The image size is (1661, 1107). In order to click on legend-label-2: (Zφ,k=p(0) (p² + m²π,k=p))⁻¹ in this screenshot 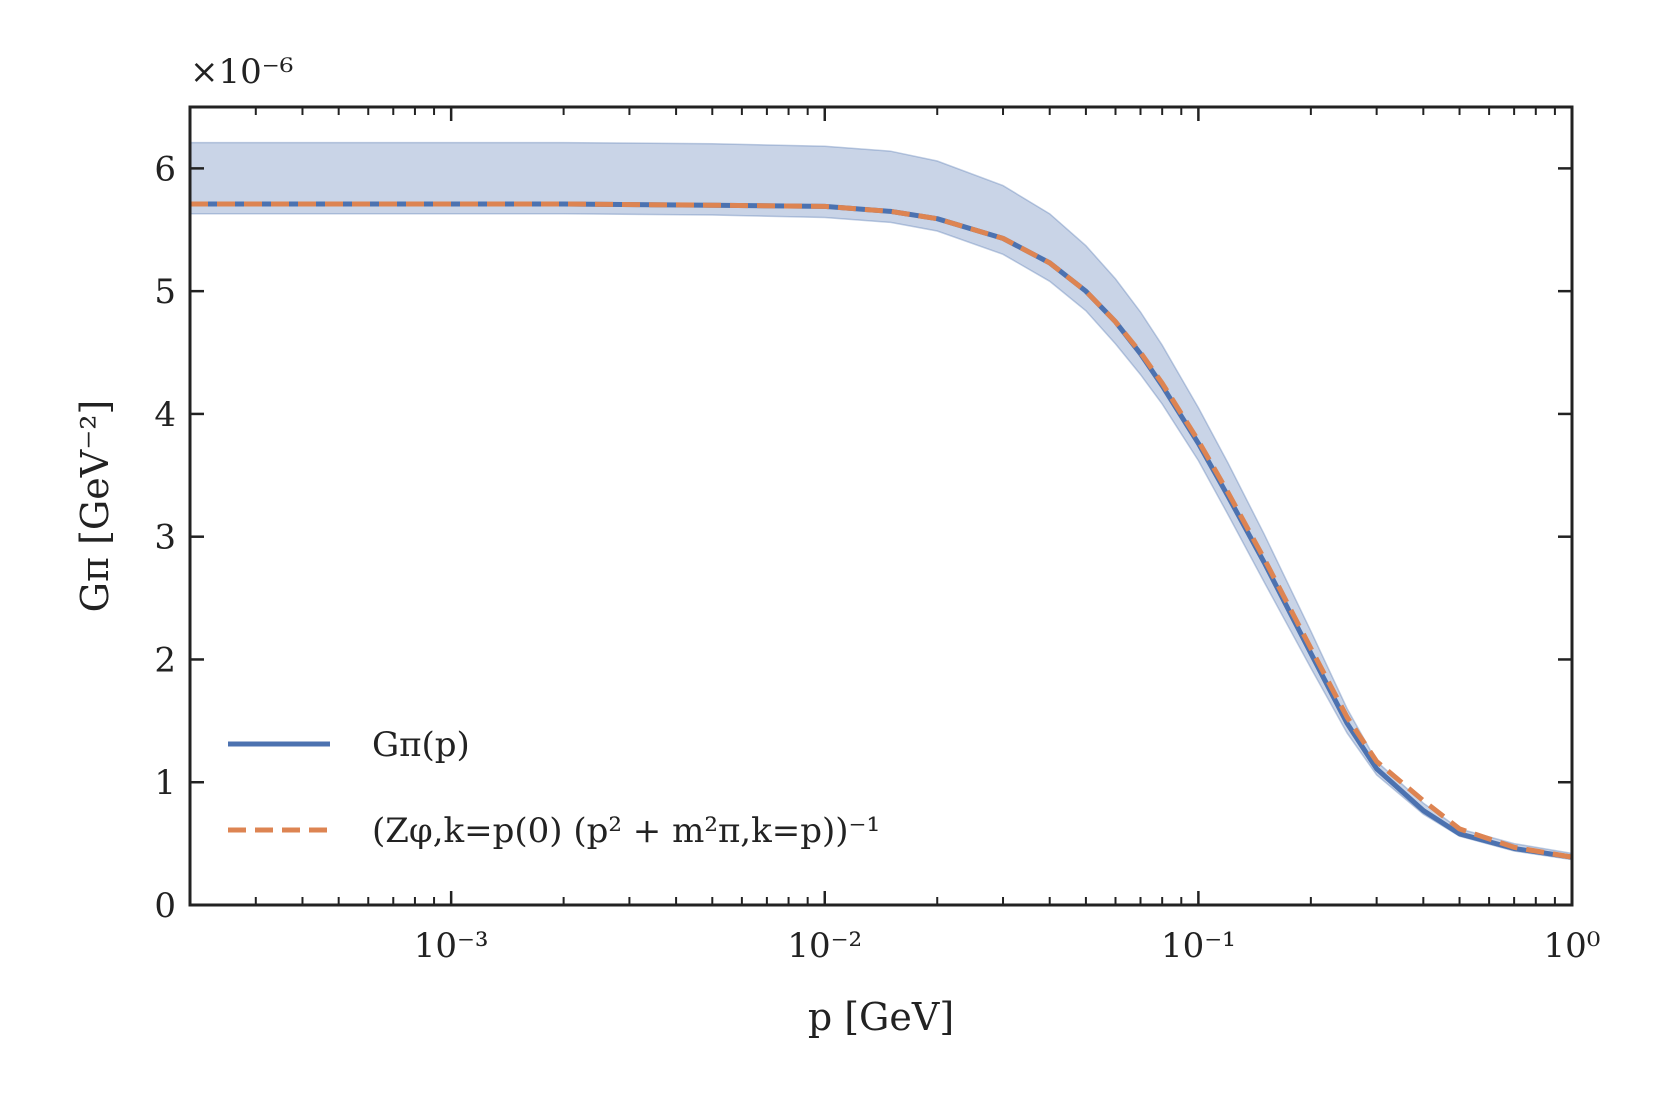, I will do `click(626, 831)`.